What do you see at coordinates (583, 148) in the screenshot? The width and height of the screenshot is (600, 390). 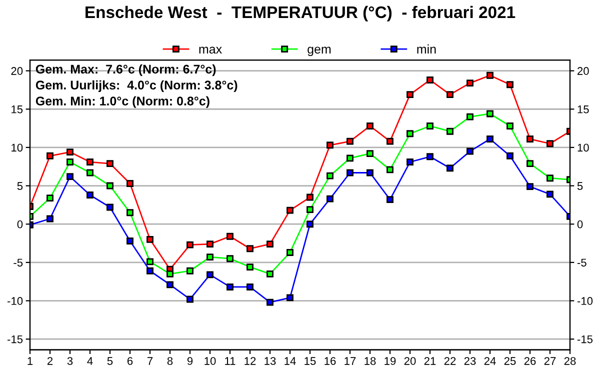 I see `y2-tick-label: 10` at bounding box center [583, 148].